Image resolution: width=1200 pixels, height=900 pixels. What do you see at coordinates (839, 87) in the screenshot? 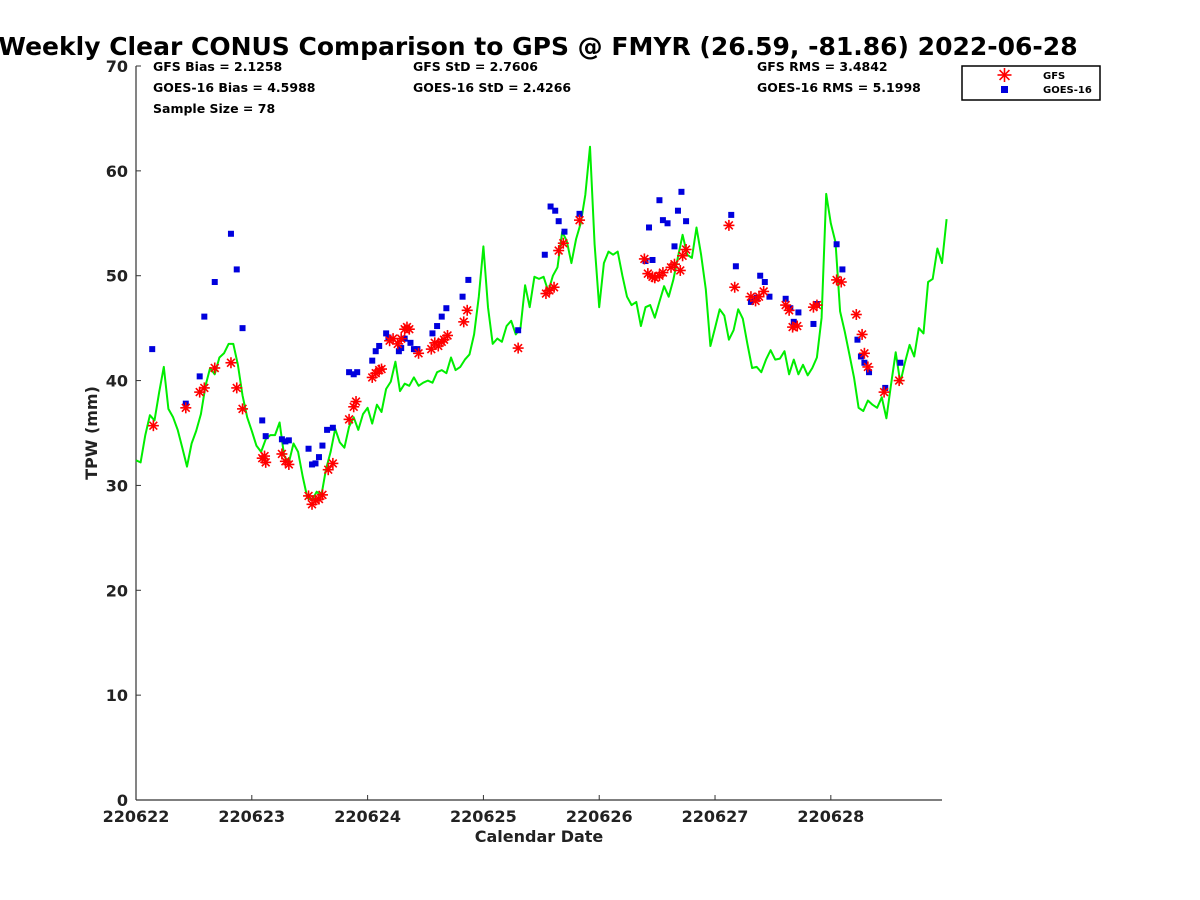
I see `goes-rms-stat: GOES-16 RMS = 5.1998` at bounding box center [839, 87].